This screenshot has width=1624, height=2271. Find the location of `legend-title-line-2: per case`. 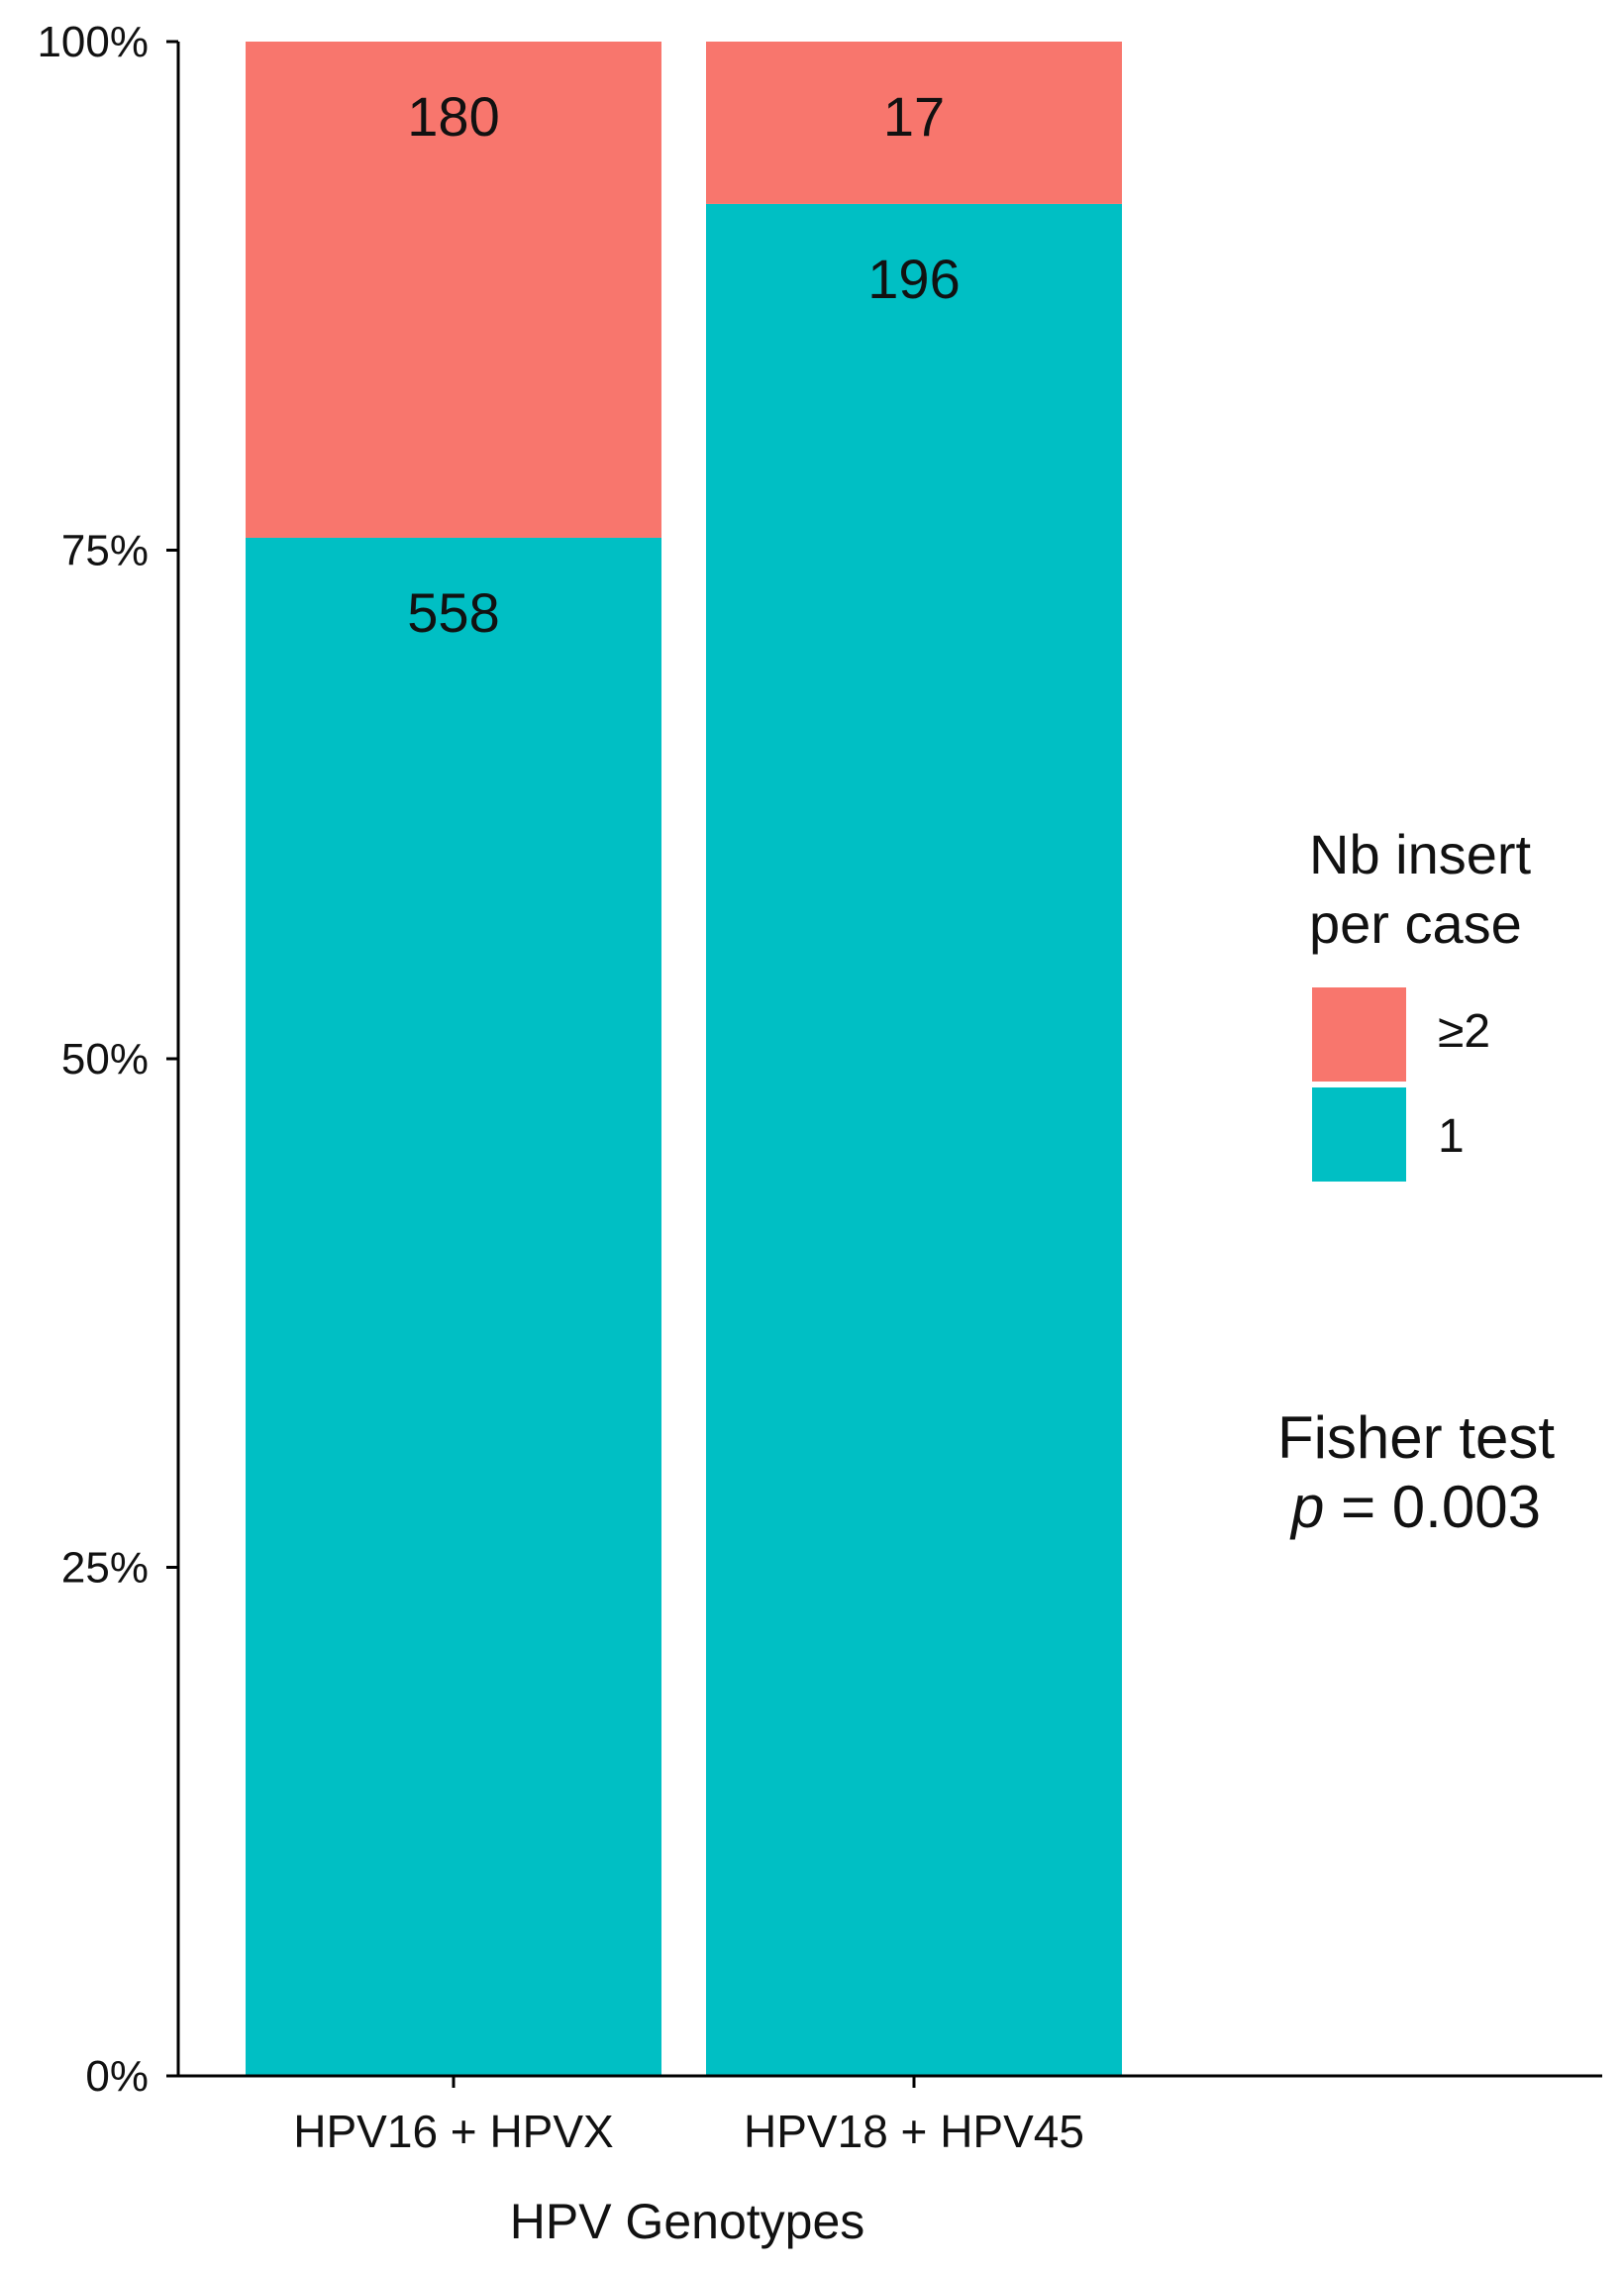

legend-title-line-2: per case is located at coordinates (1415, 923).